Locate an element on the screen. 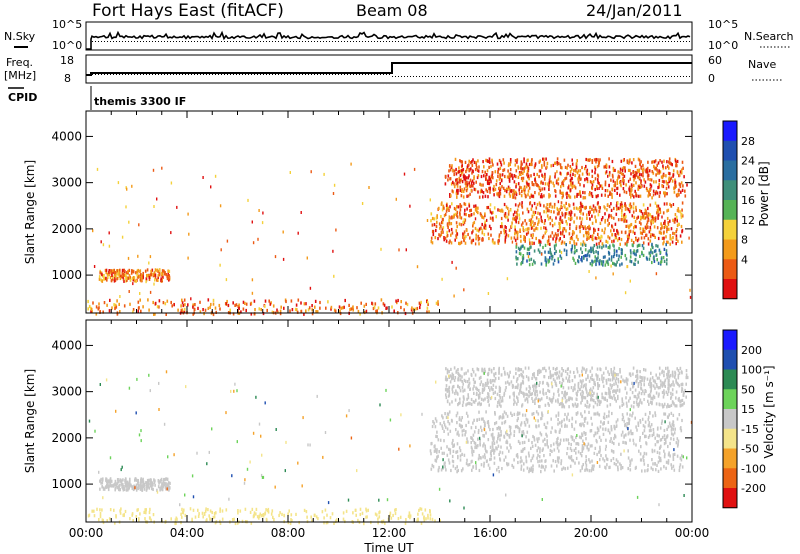  colorbar-tick-label: 12 is located at coordinates (748, 220).